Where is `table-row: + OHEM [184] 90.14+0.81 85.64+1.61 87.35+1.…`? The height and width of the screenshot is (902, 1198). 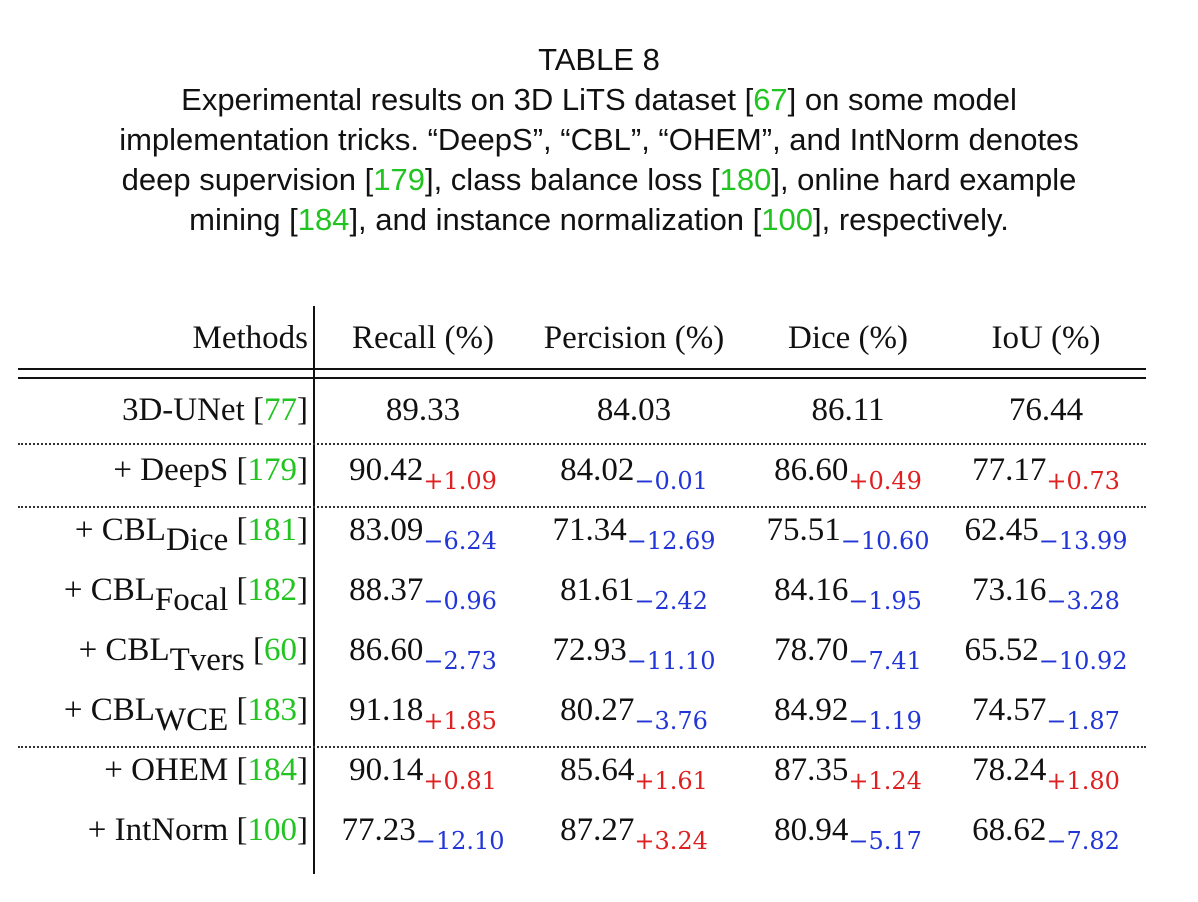
table-row: + OHEM [184] 90.14+0.81 85.64+1.61 87.35+1.… is located at coordinates (582, 770).